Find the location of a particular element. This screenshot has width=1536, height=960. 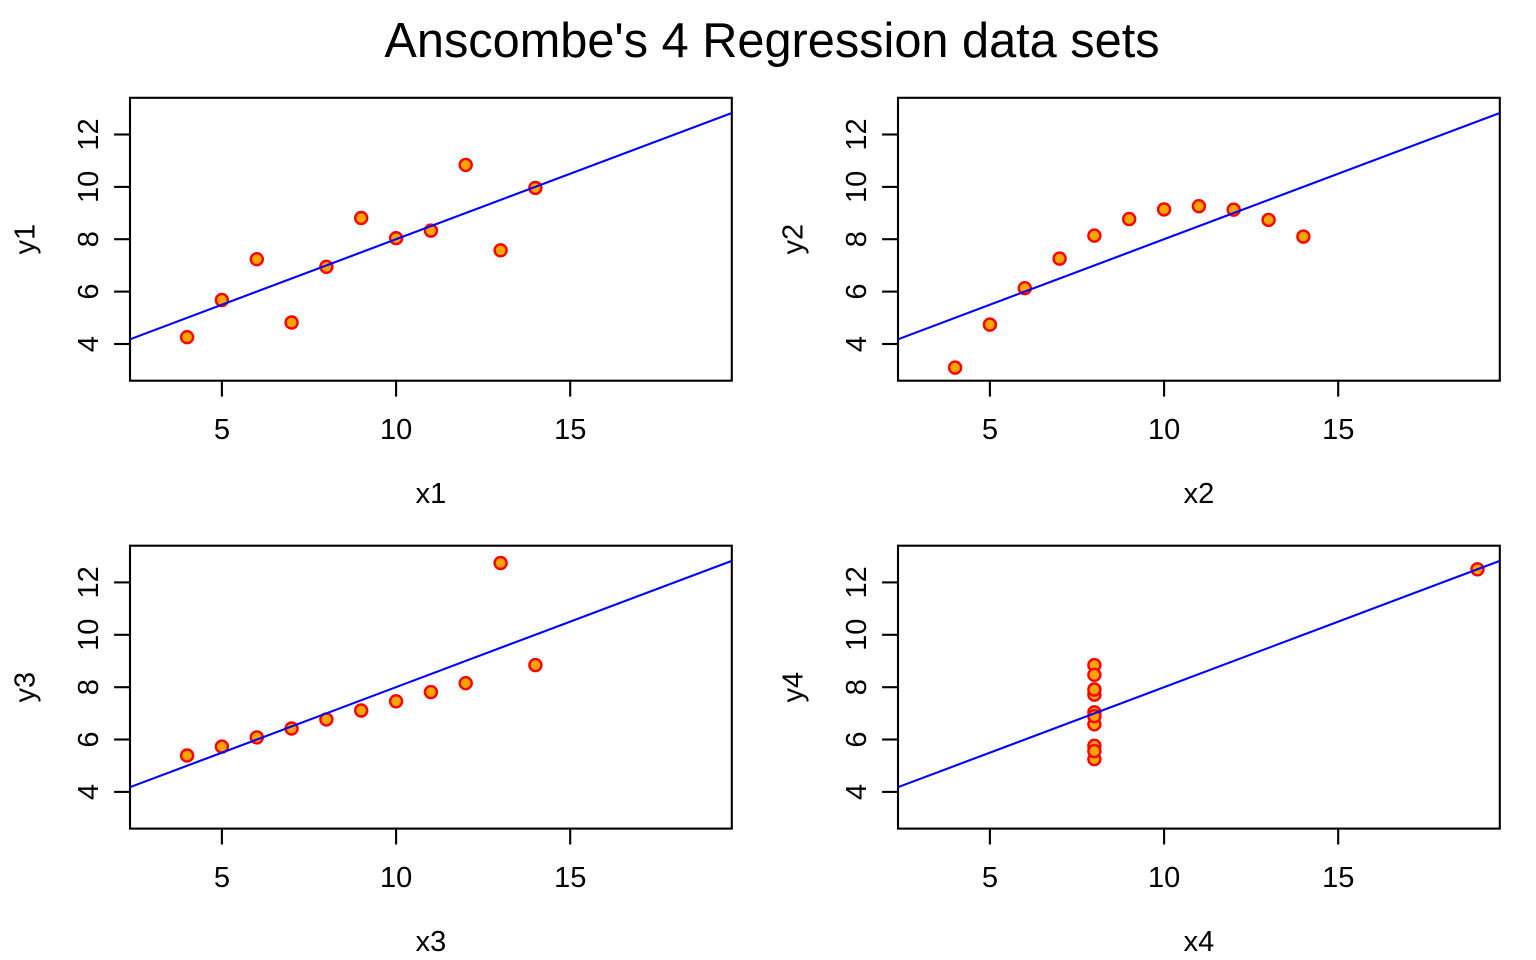

svg-text: y1 is located at coordinates (26, 239).